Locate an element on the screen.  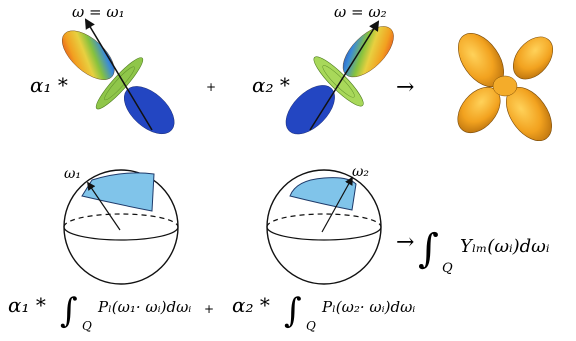
term-1-integral-sign: ∫ is located at coordinates (69, 311).